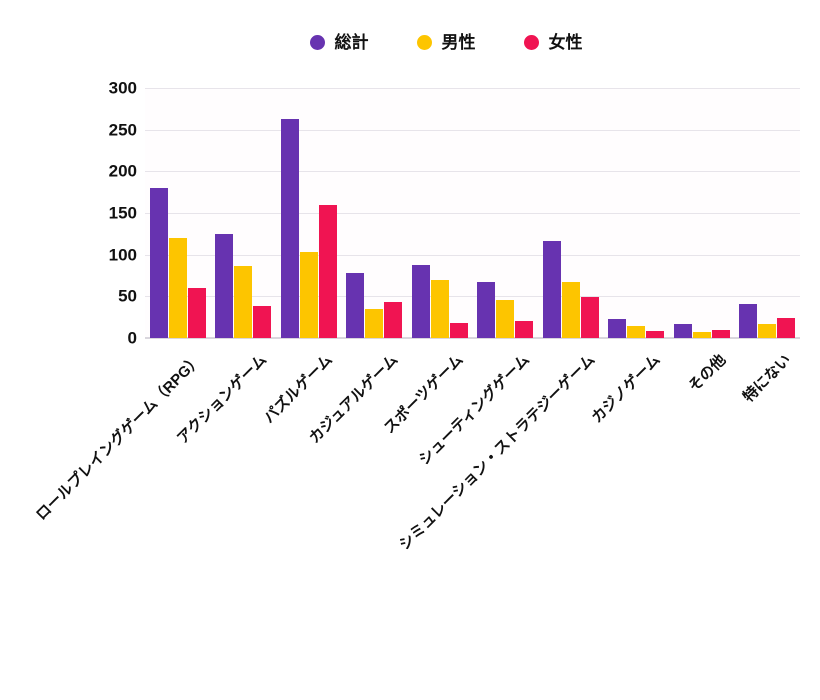 This screenshot has height=700, width=820. I want to click on bar-男性-10, so click(767, 330).